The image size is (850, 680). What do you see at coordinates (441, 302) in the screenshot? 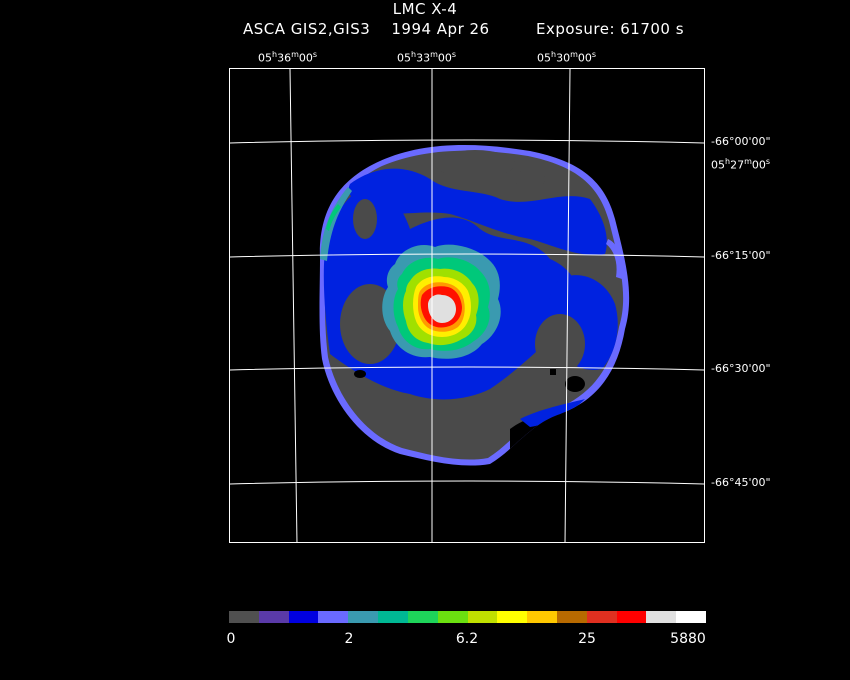
I see `source-lmc-x4` at bounding box center [441, 302].